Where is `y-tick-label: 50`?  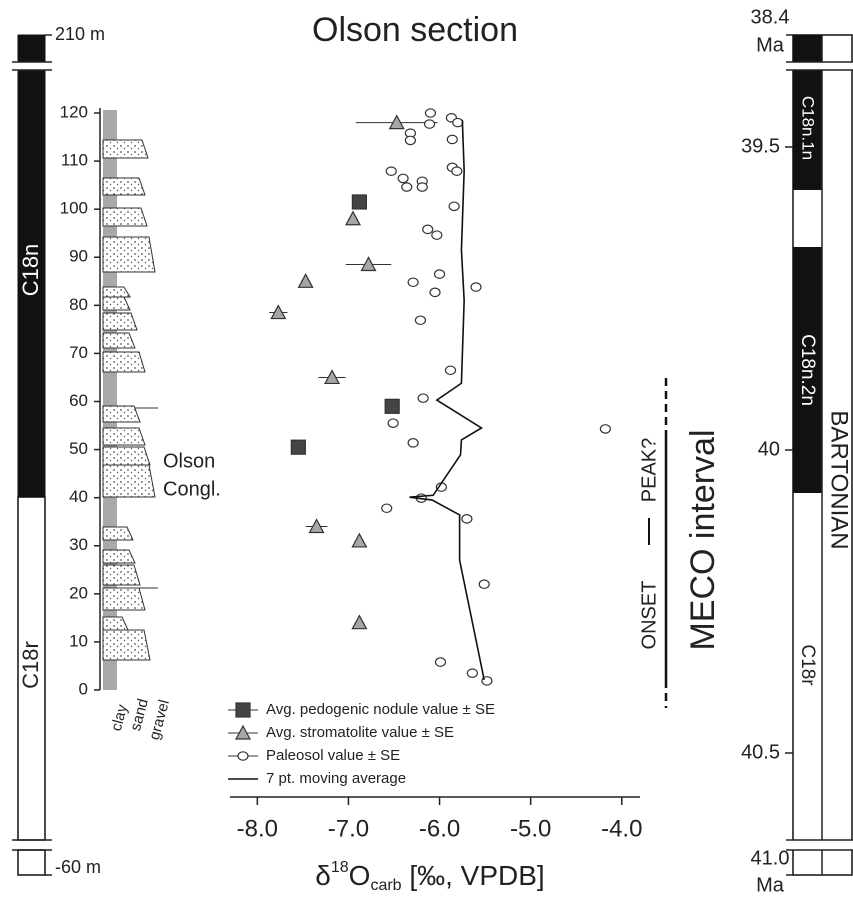 y-tick-label: 50 is located at coordinates (78, 448).